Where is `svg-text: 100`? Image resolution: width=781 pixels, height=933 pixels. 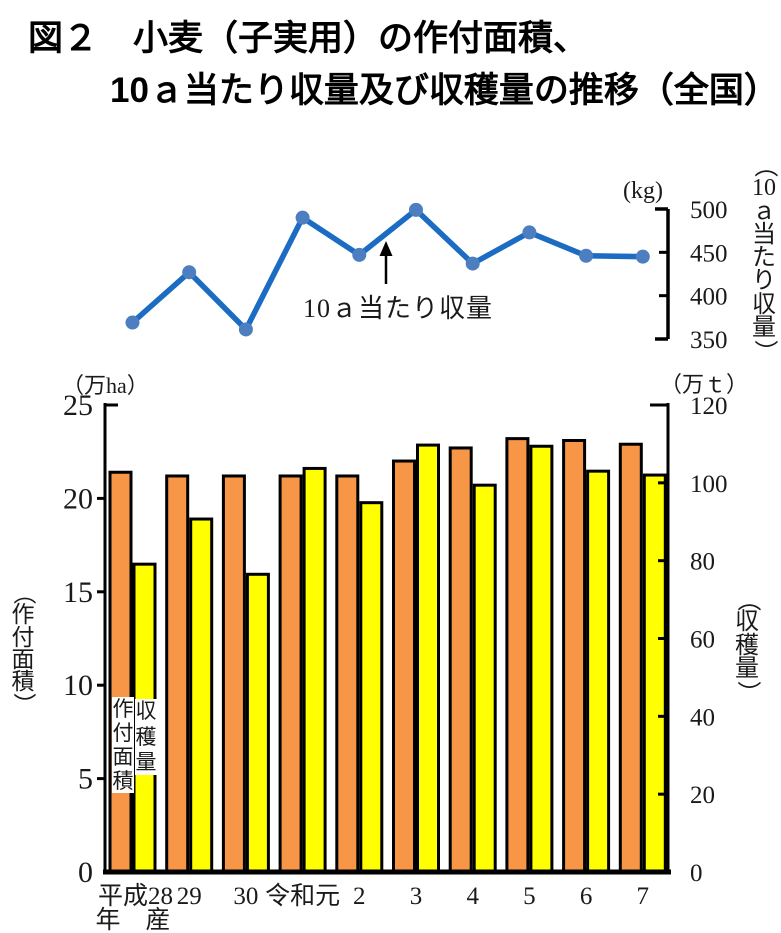 svg-text: 100 is located at coordinates (709, 484).